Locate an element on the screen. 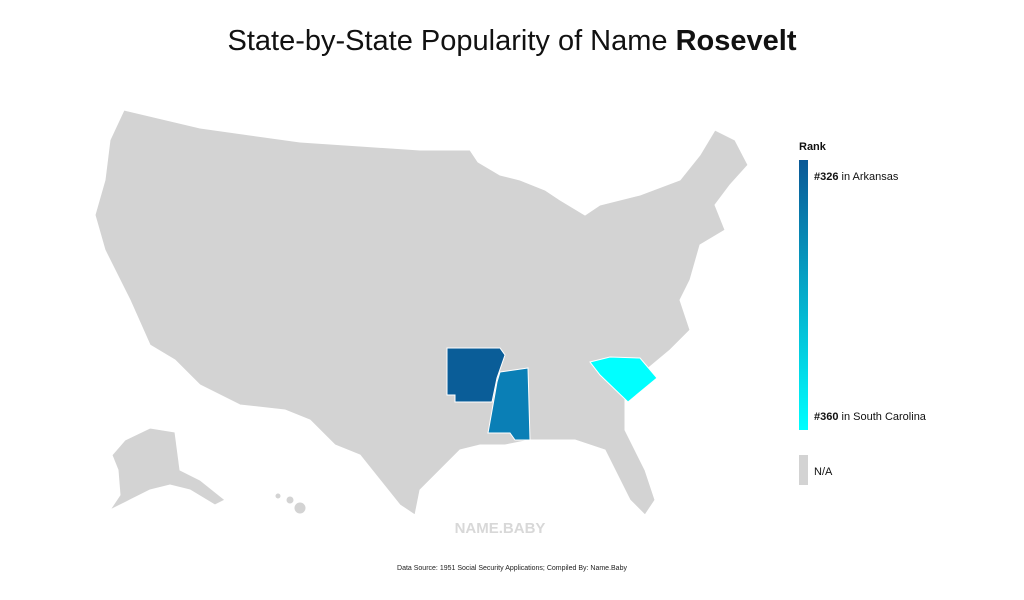 This screenshot has width=1024, height=600. legend-bottom-label: #360 in South Carolina is located at coordinates (870, 417).